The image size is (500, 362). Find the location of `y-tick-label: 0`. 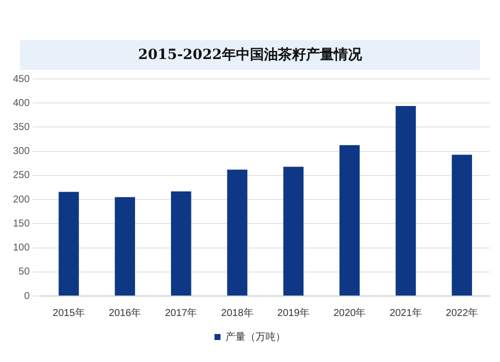

y-tick-label: 0 is located at coordinates (27, 296).